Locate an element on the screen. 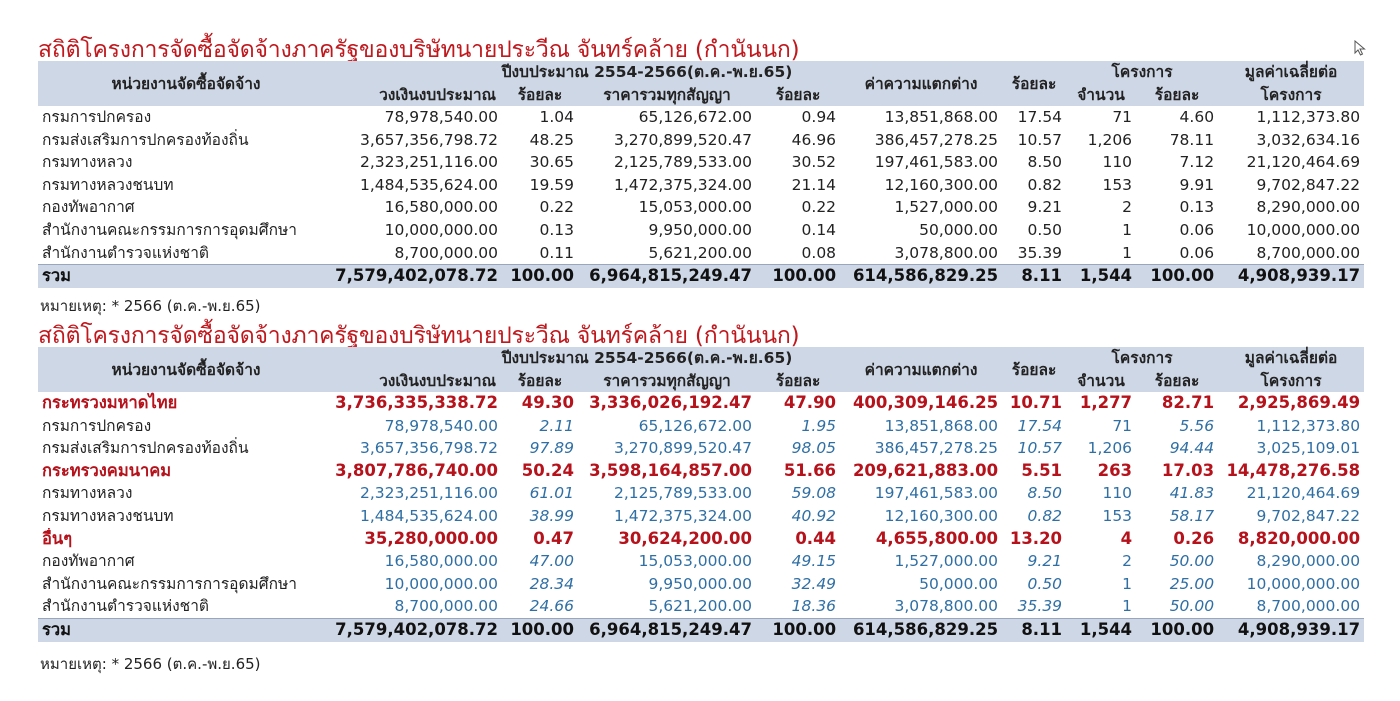  avg-cell: 3,032,634.16 is located at coordinates (1308, 139).